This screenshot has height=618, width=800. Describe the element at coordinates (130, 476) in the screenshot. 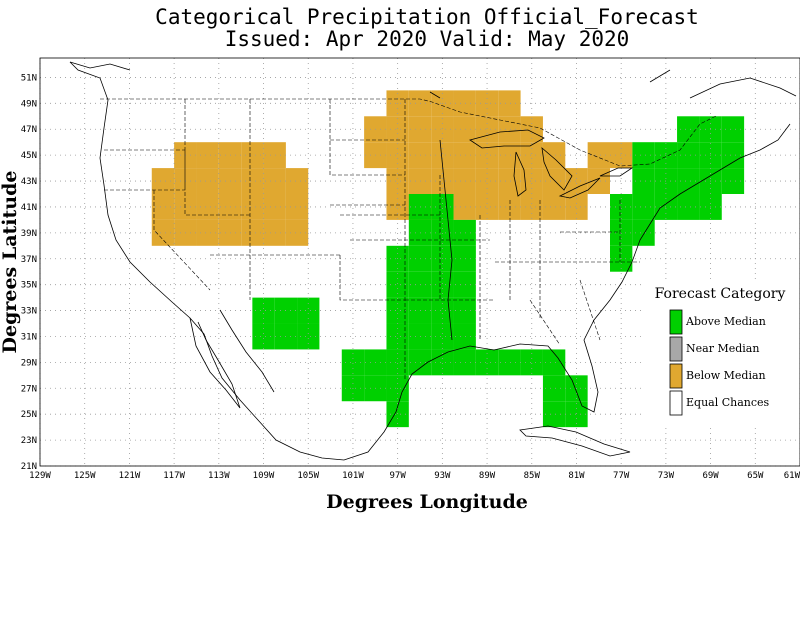

I see `x-tick-label: 121W` at that location.